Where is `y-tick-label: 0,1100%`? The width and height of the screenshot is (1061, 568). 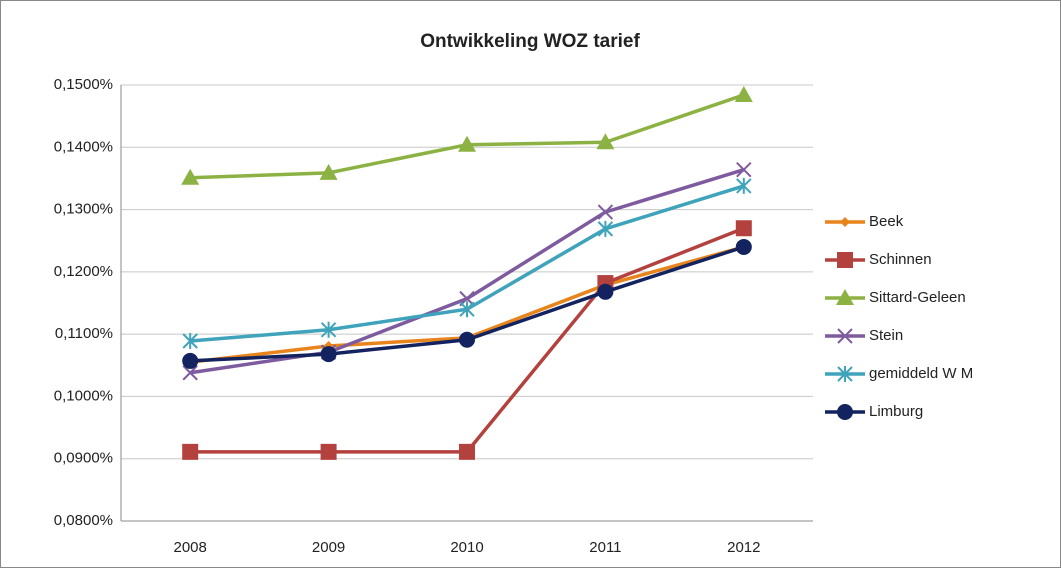 y-tick-label: 0,1100% is located at coordinates (84, 333).